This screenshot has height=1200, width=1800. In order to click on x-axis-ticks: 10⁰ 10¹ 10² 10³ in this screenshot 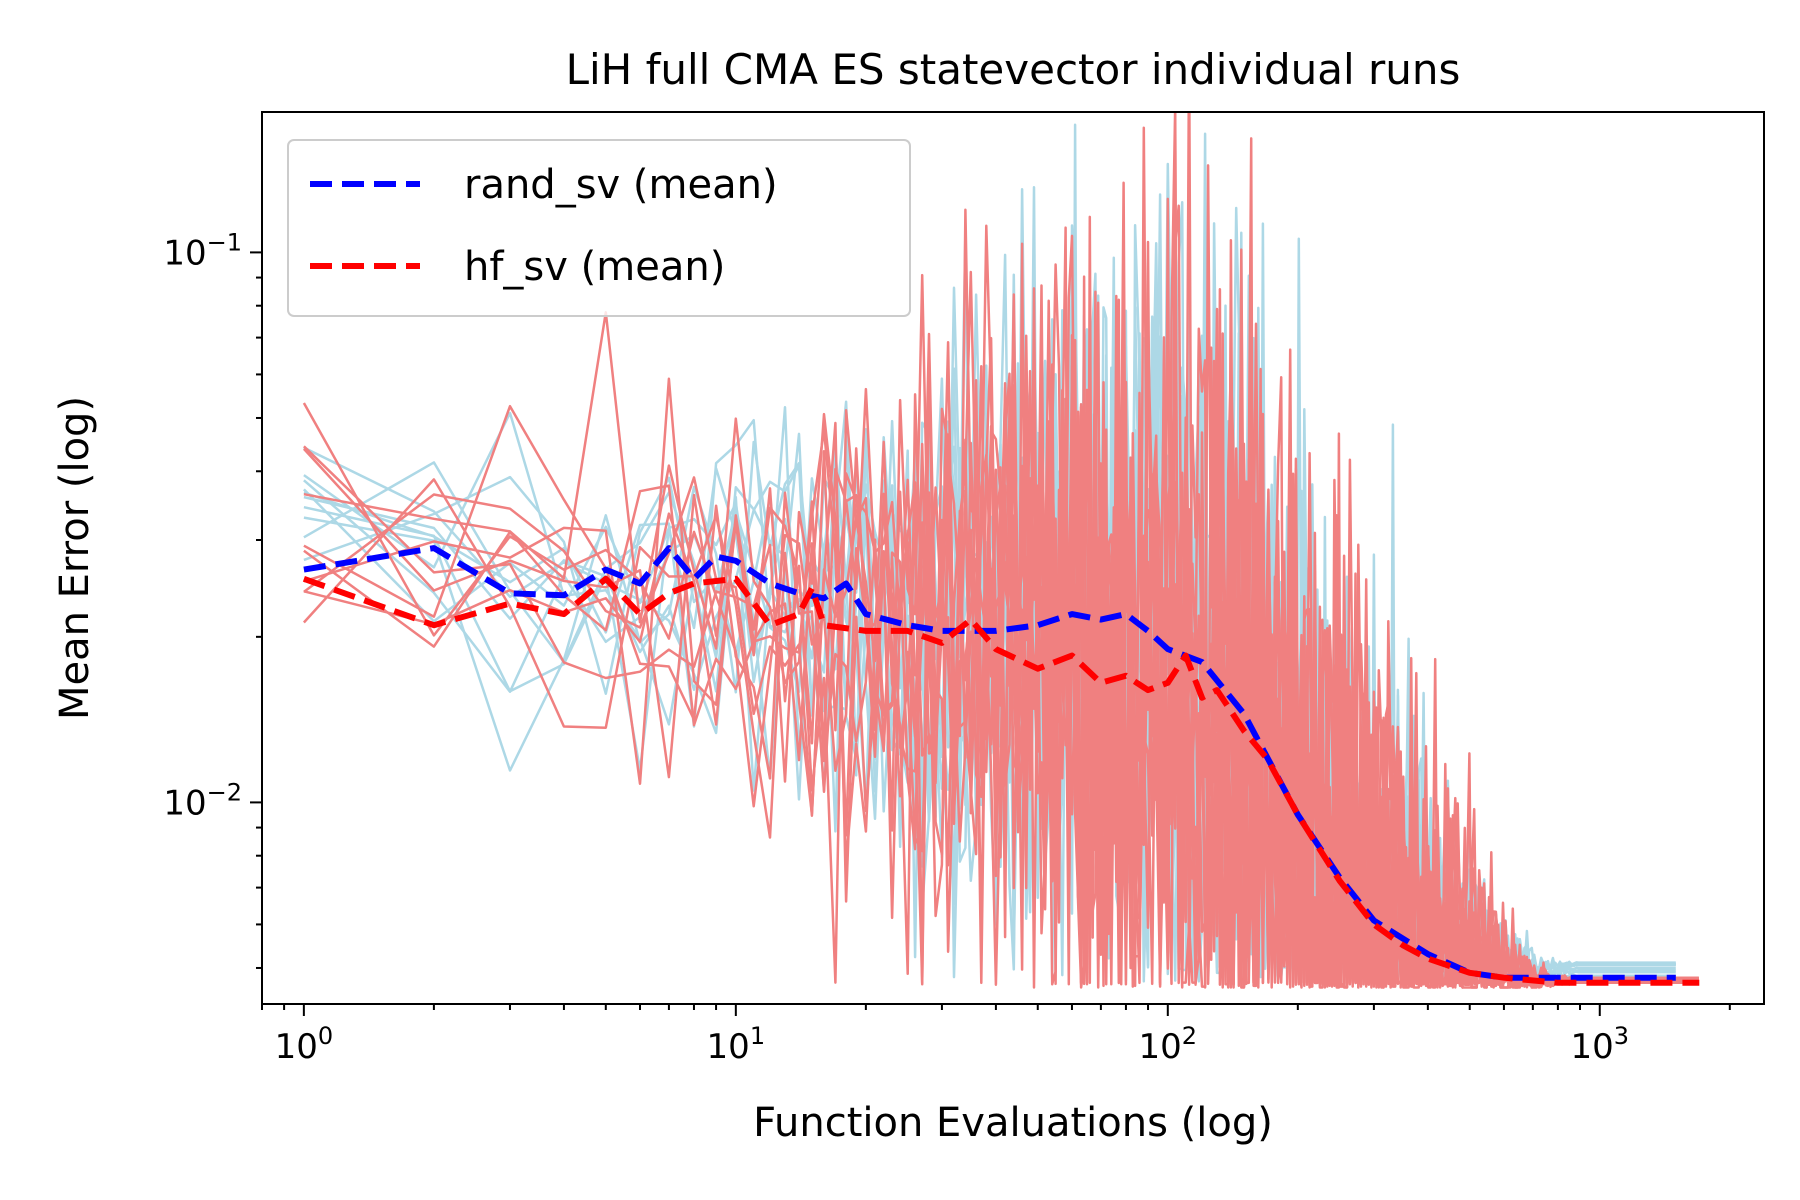, I will do `click(996, 1035)`.